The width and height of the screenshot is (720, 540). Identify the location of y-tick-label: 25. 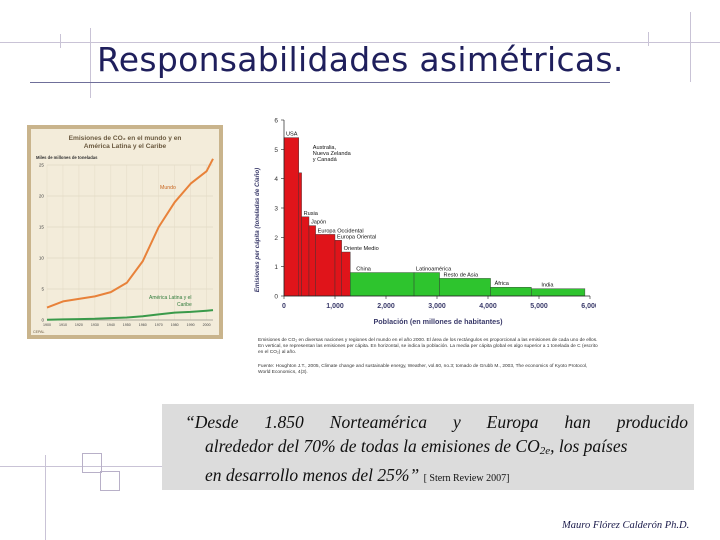
(42, 165).